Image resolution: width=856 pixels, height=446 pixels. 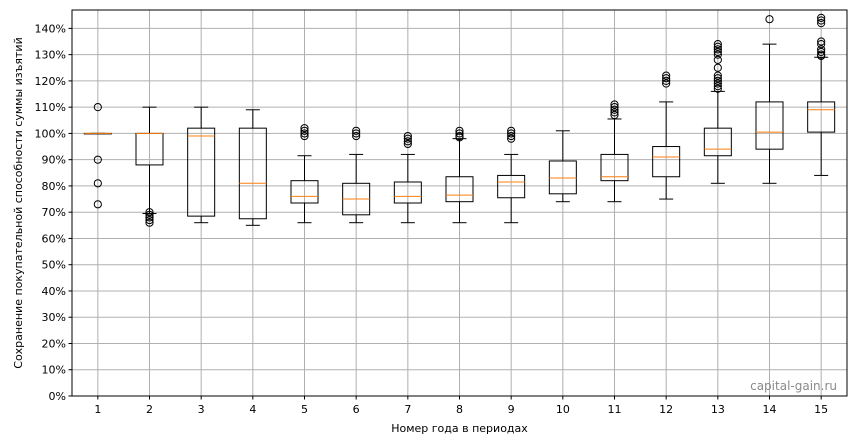 What do you see at coordinates (54, 343) in the screenshot?
I see `y-tick-label: 20%` at bounding box center [54, 343].